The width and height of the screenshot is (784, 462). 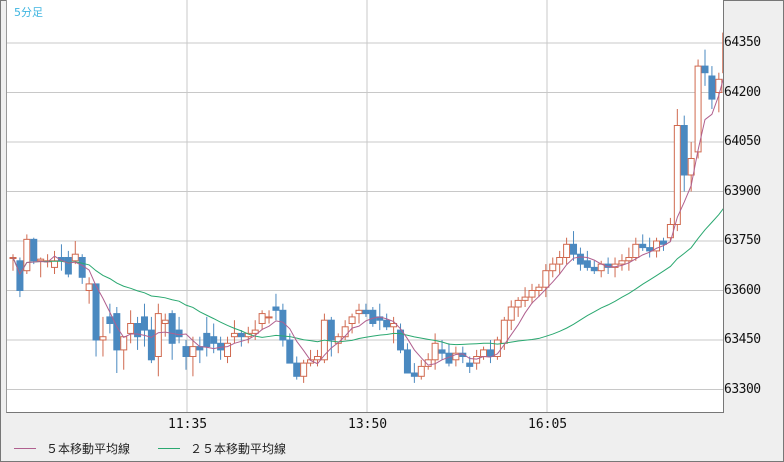 What do you see at coordinates (188, 424) in the screenshot?
I see `x-tick-label: 11:35` at bounding box center [188, 424].